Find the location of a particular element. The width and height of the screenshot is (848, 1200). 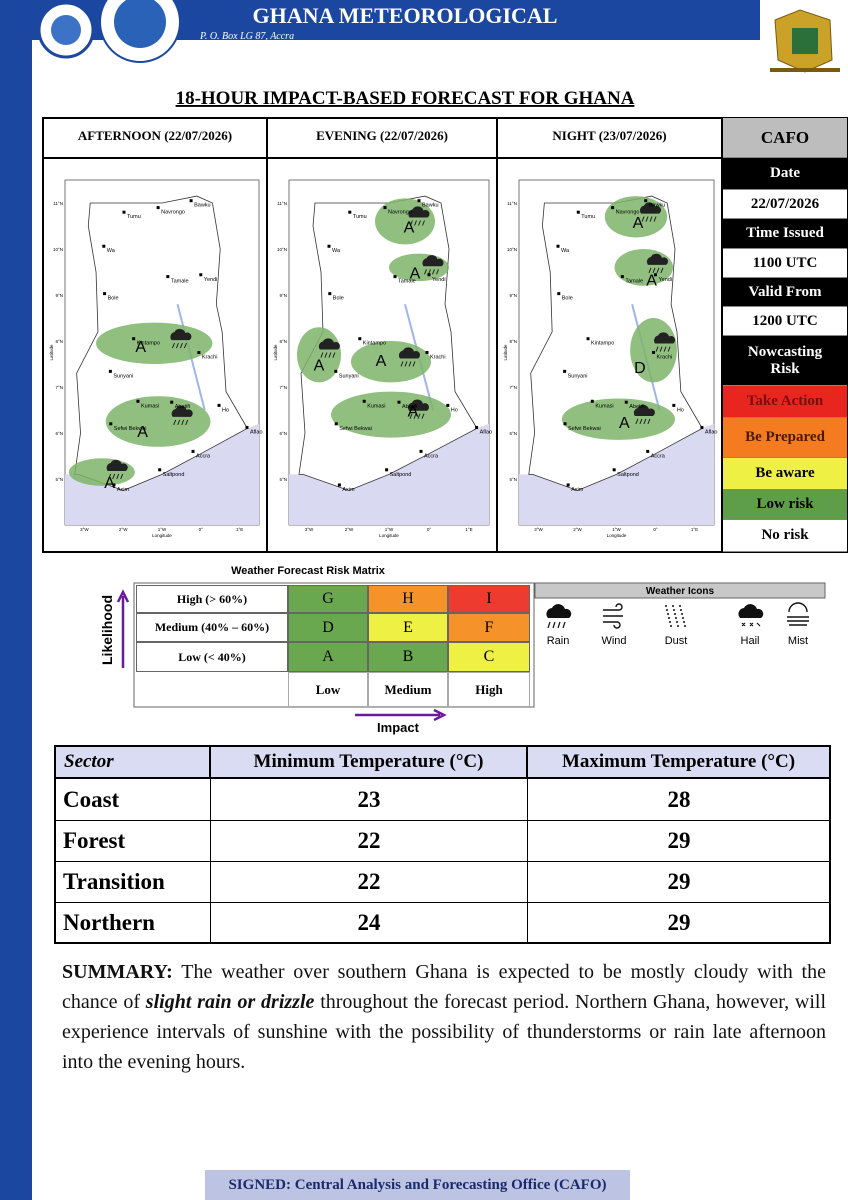

summary-label: SUMMARY: is located at coordinates (117, 972).